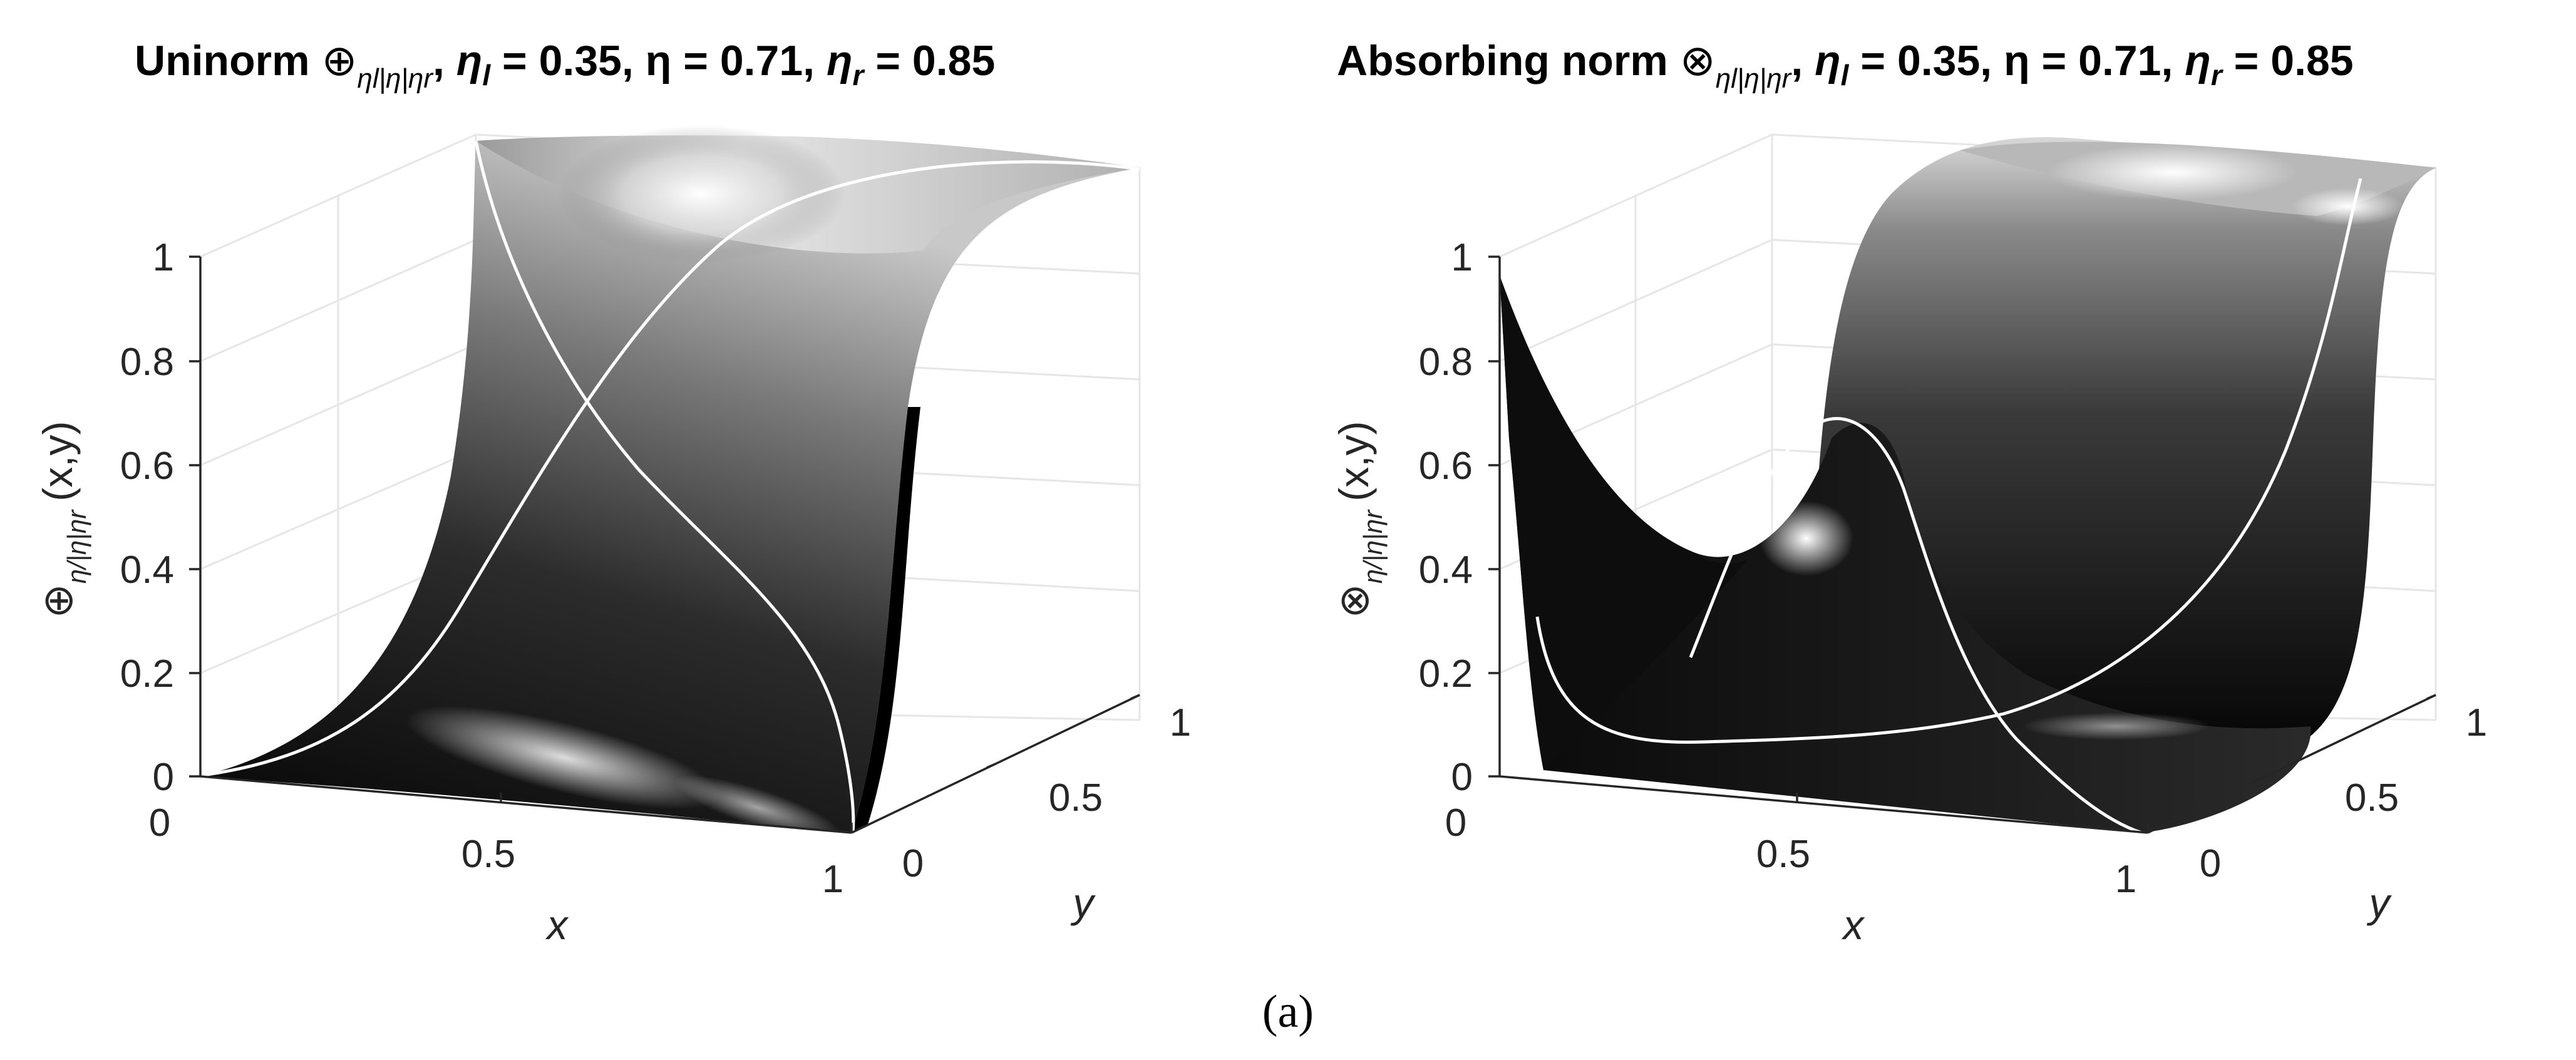 Image resolution: width=2576 pixels, height=1060 pixels. Describe the element at coordinates (2380, 903) in the screenshot. I see `right-ylabel: y` at that location.